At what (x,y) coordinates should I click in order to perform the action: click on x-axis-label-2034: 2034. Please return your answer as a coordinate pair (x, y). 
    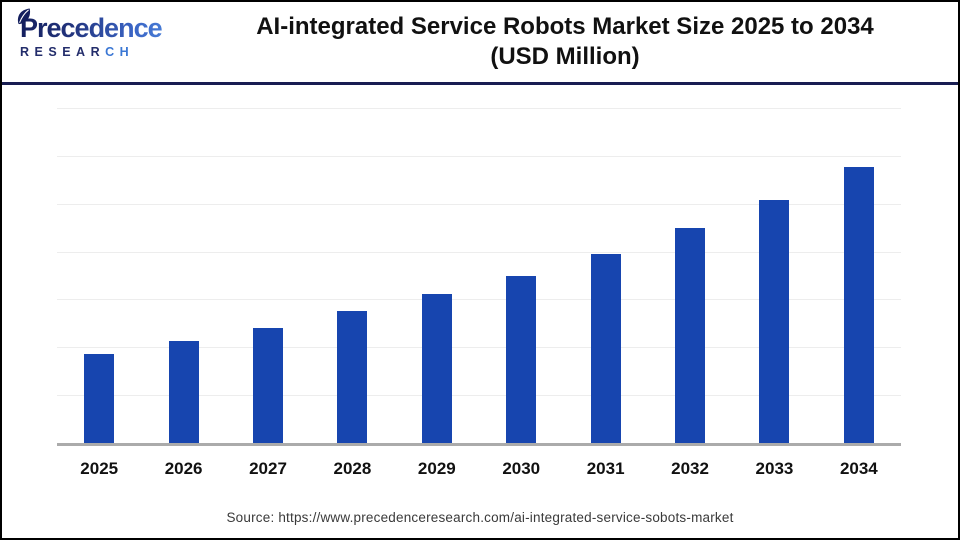
    Looking at the image, I should click on (858, 468).